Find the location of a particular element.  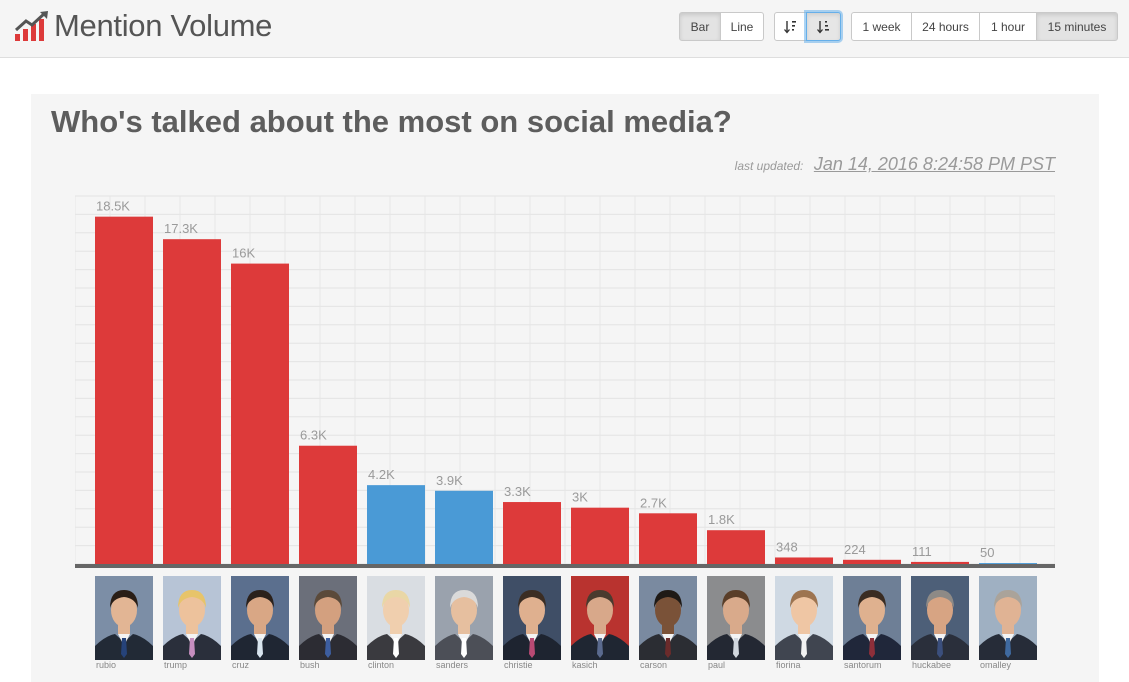

candidate-name: rubio is located at coordinates (106, 665).